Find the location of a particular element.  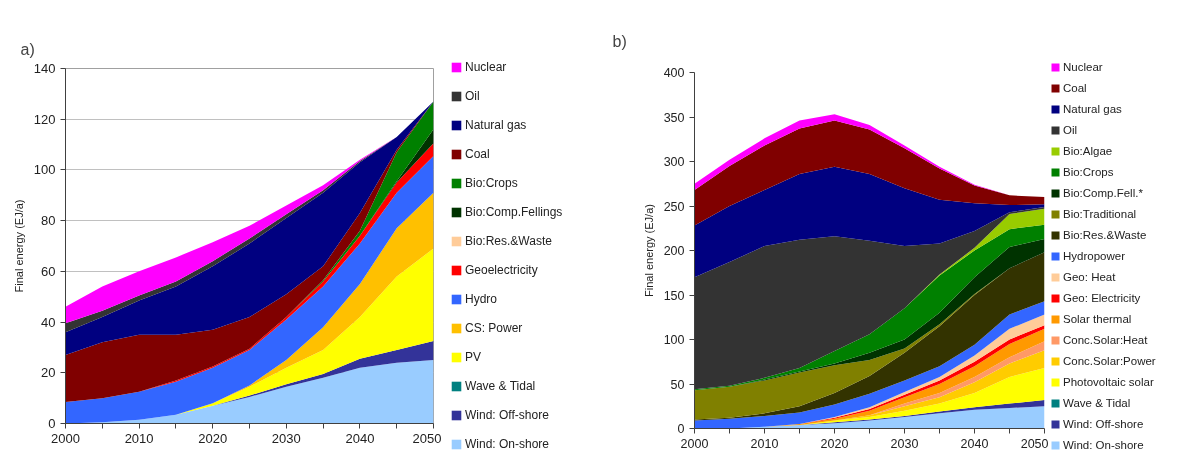

y-tick-label: 200 is located at coordinates (674, 251).